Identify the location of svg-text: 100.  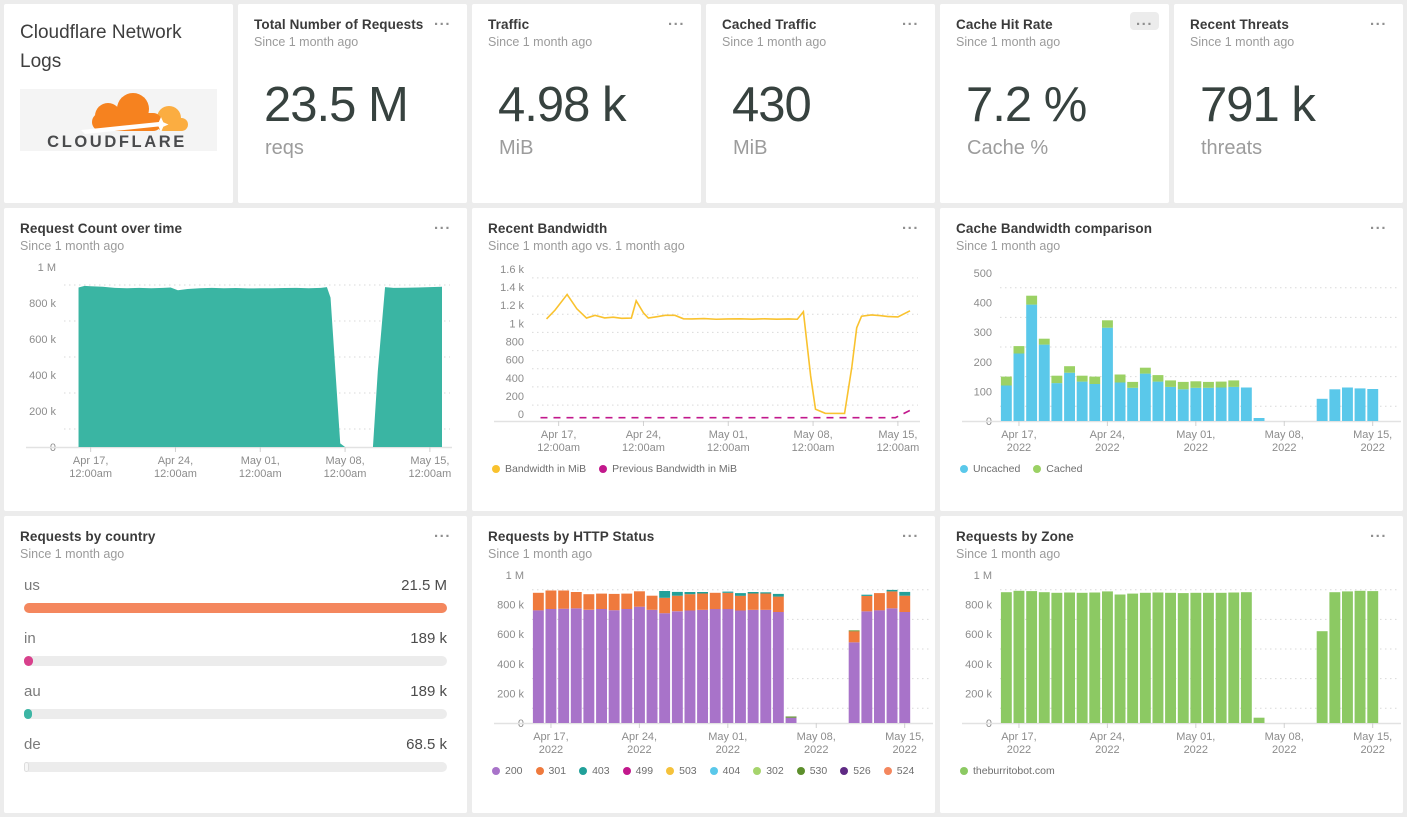
(983, 392).